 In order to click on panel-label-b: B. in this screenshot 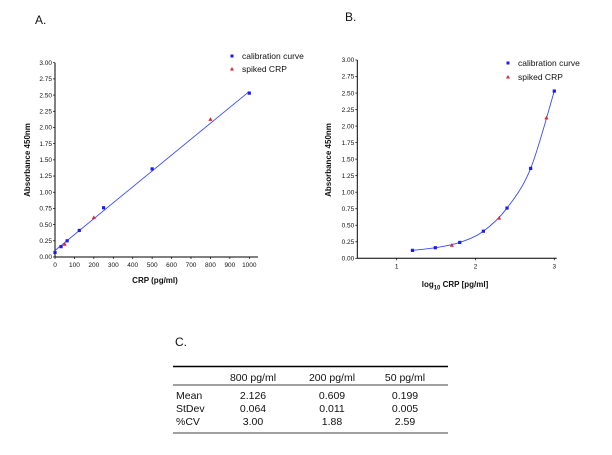, I will do `click(350, 17)`.